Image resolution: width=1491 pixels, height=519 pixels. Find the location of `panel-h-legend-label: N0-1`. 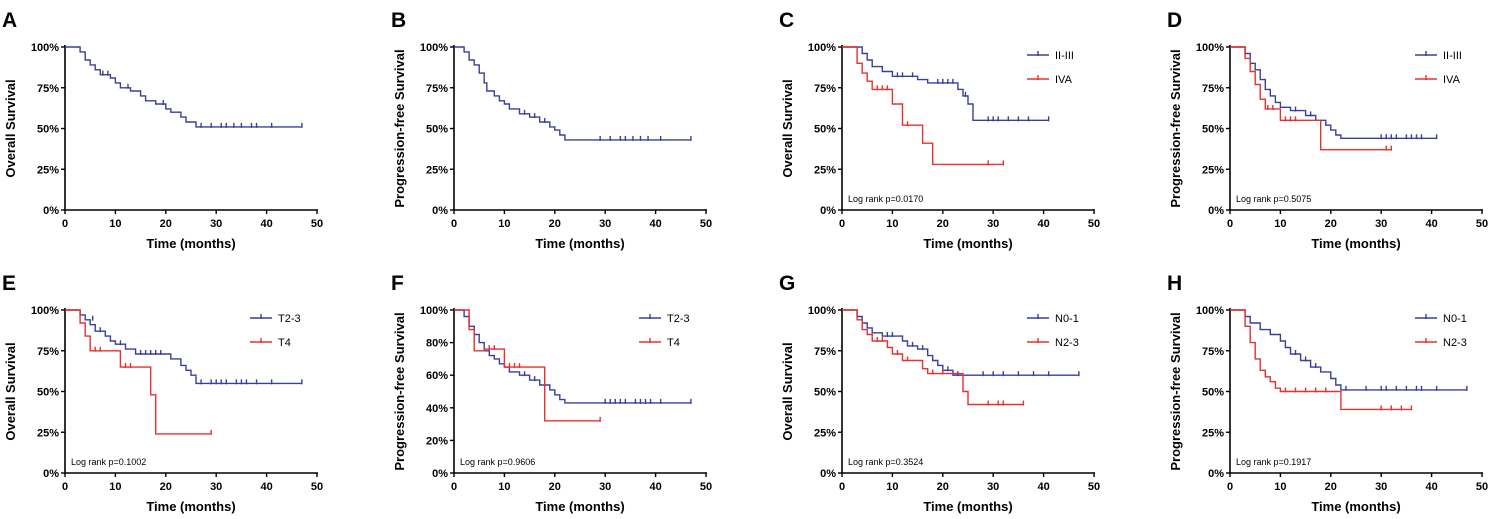

panel-h-legend-label: N0-1 is located at coordinates (1455, 319).